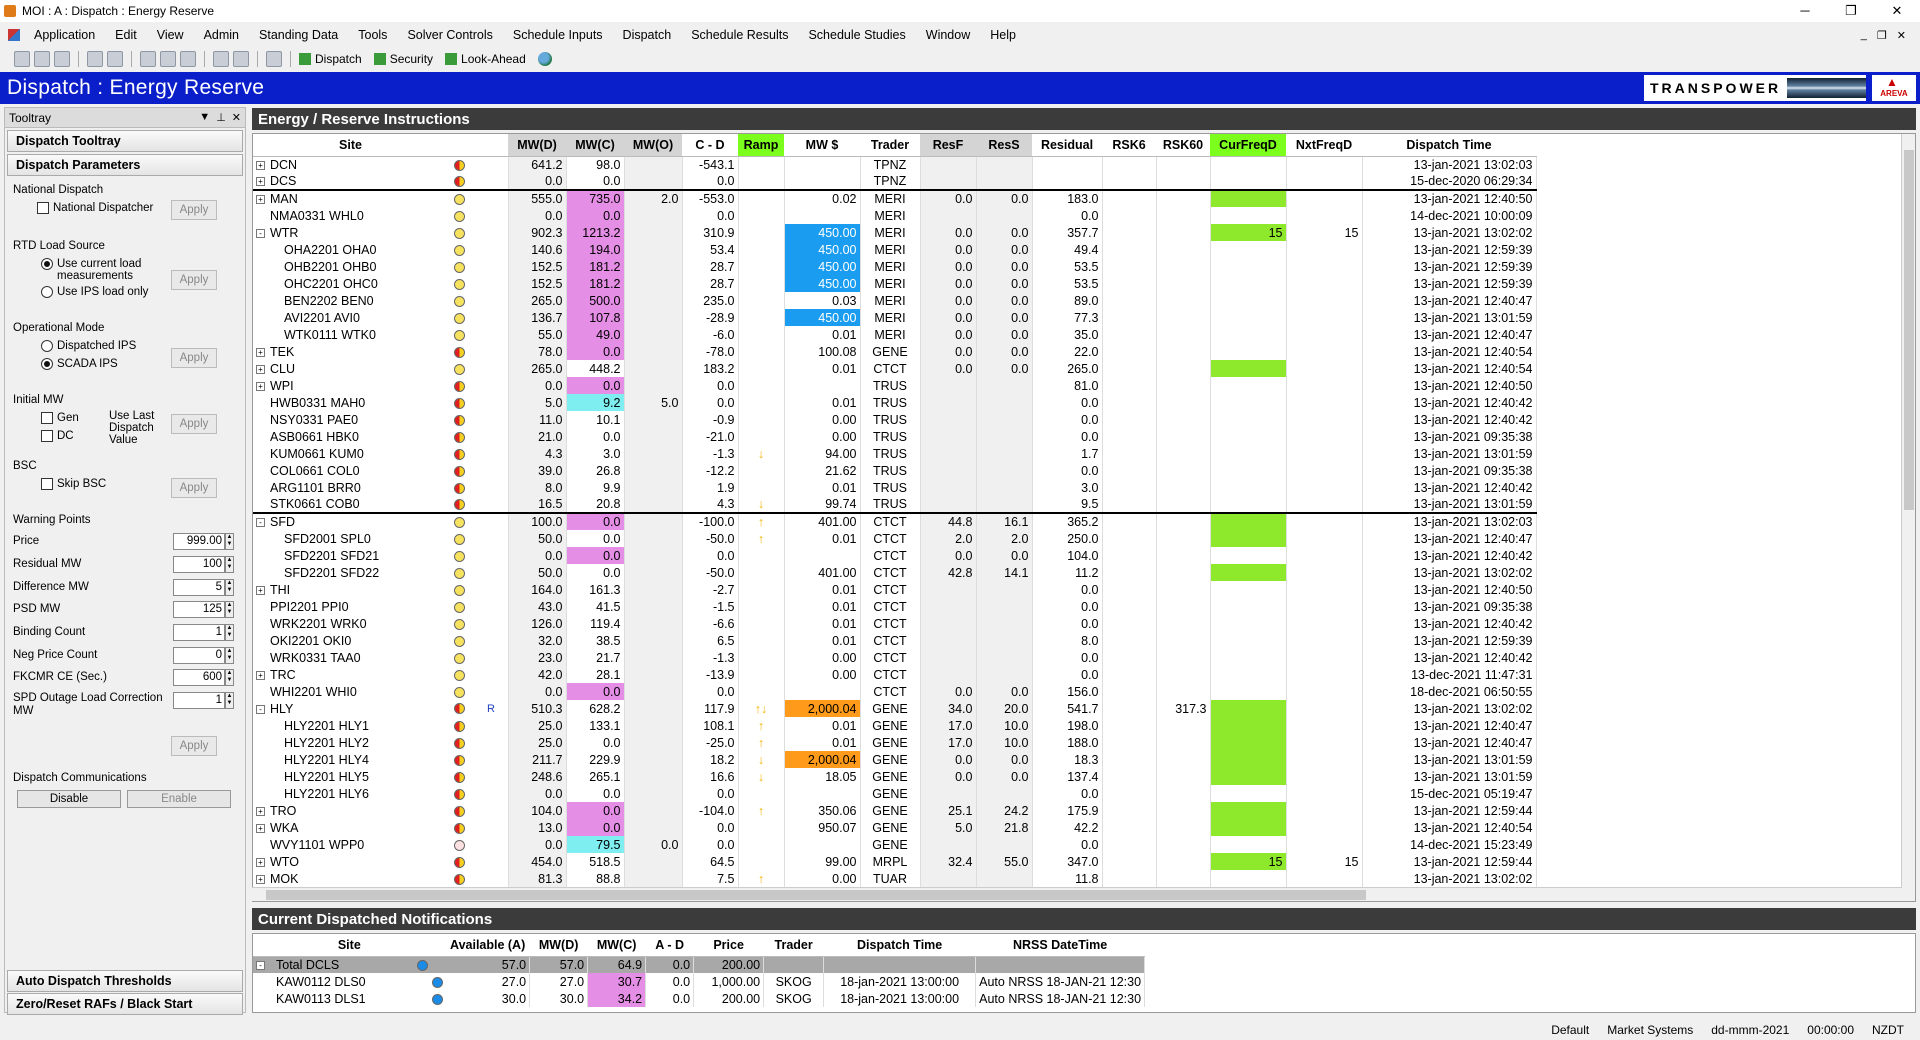 The height and width of the screenshot is (1040, 1920). I want to click on cut-icon, so click(148, 59).